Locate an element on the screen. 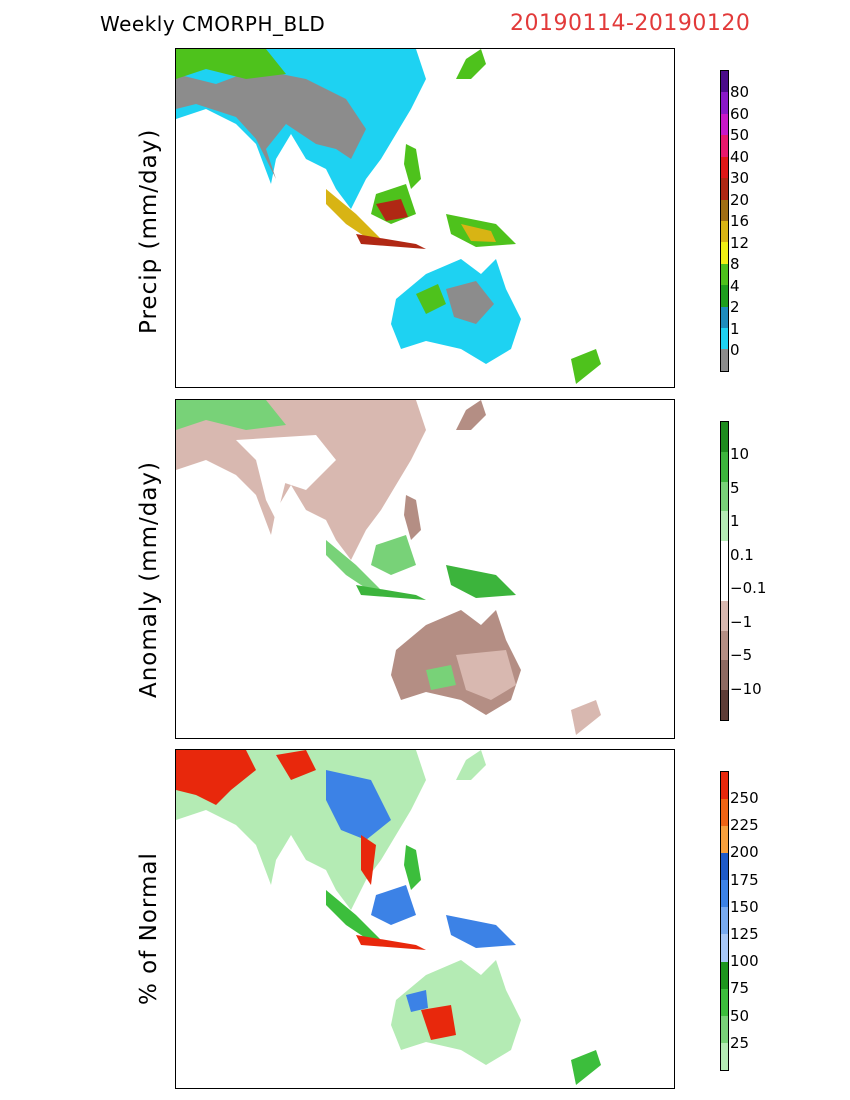  colorbar-tick-label: 25 is located at coordinates (740, 1042).